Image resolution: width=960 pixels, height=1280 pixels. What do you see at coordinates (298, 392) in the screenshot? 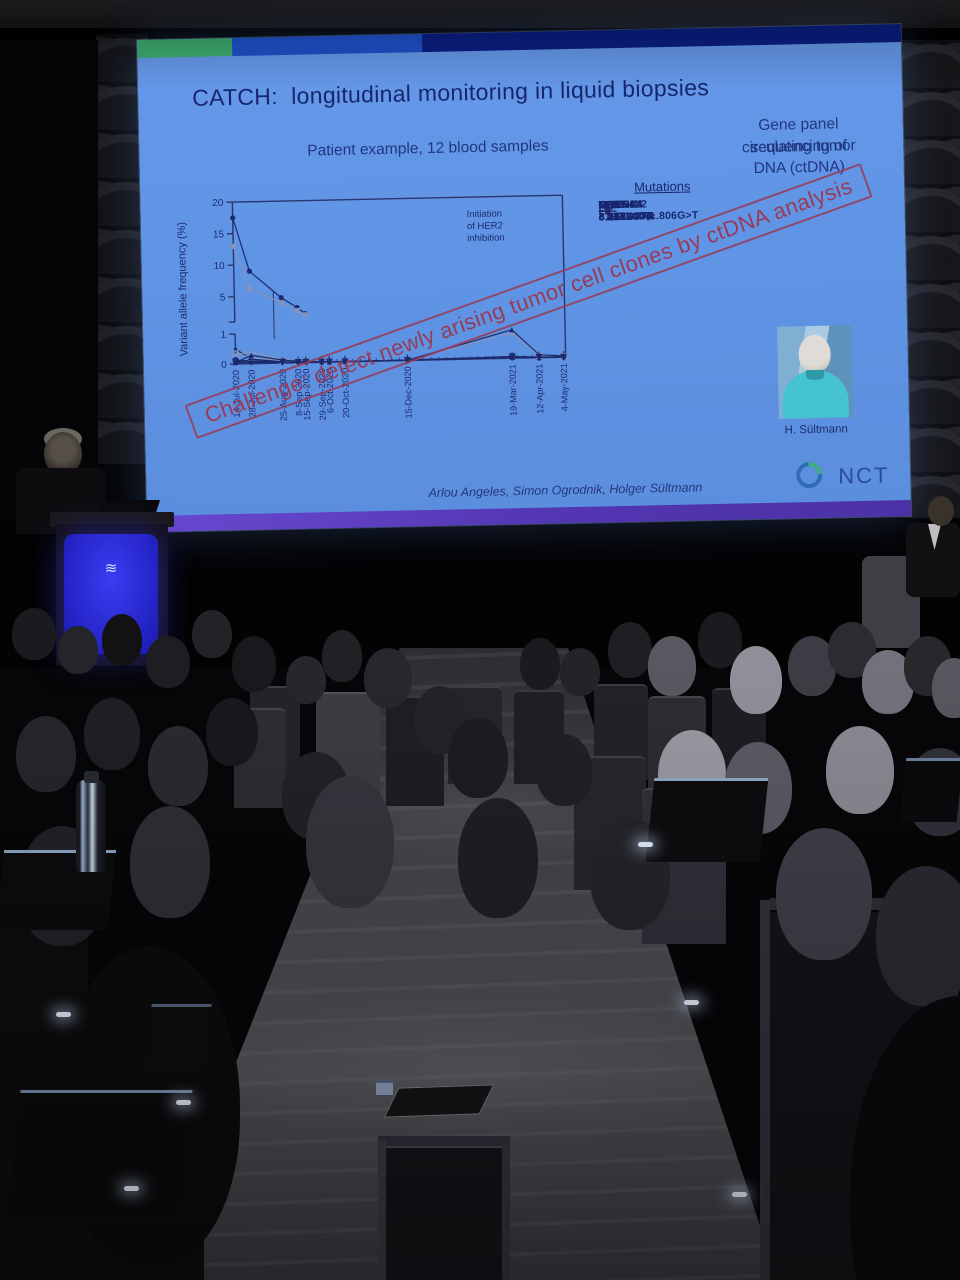
I see `chart-text: 8-Sep-2020` at bounding box center [298, 392].